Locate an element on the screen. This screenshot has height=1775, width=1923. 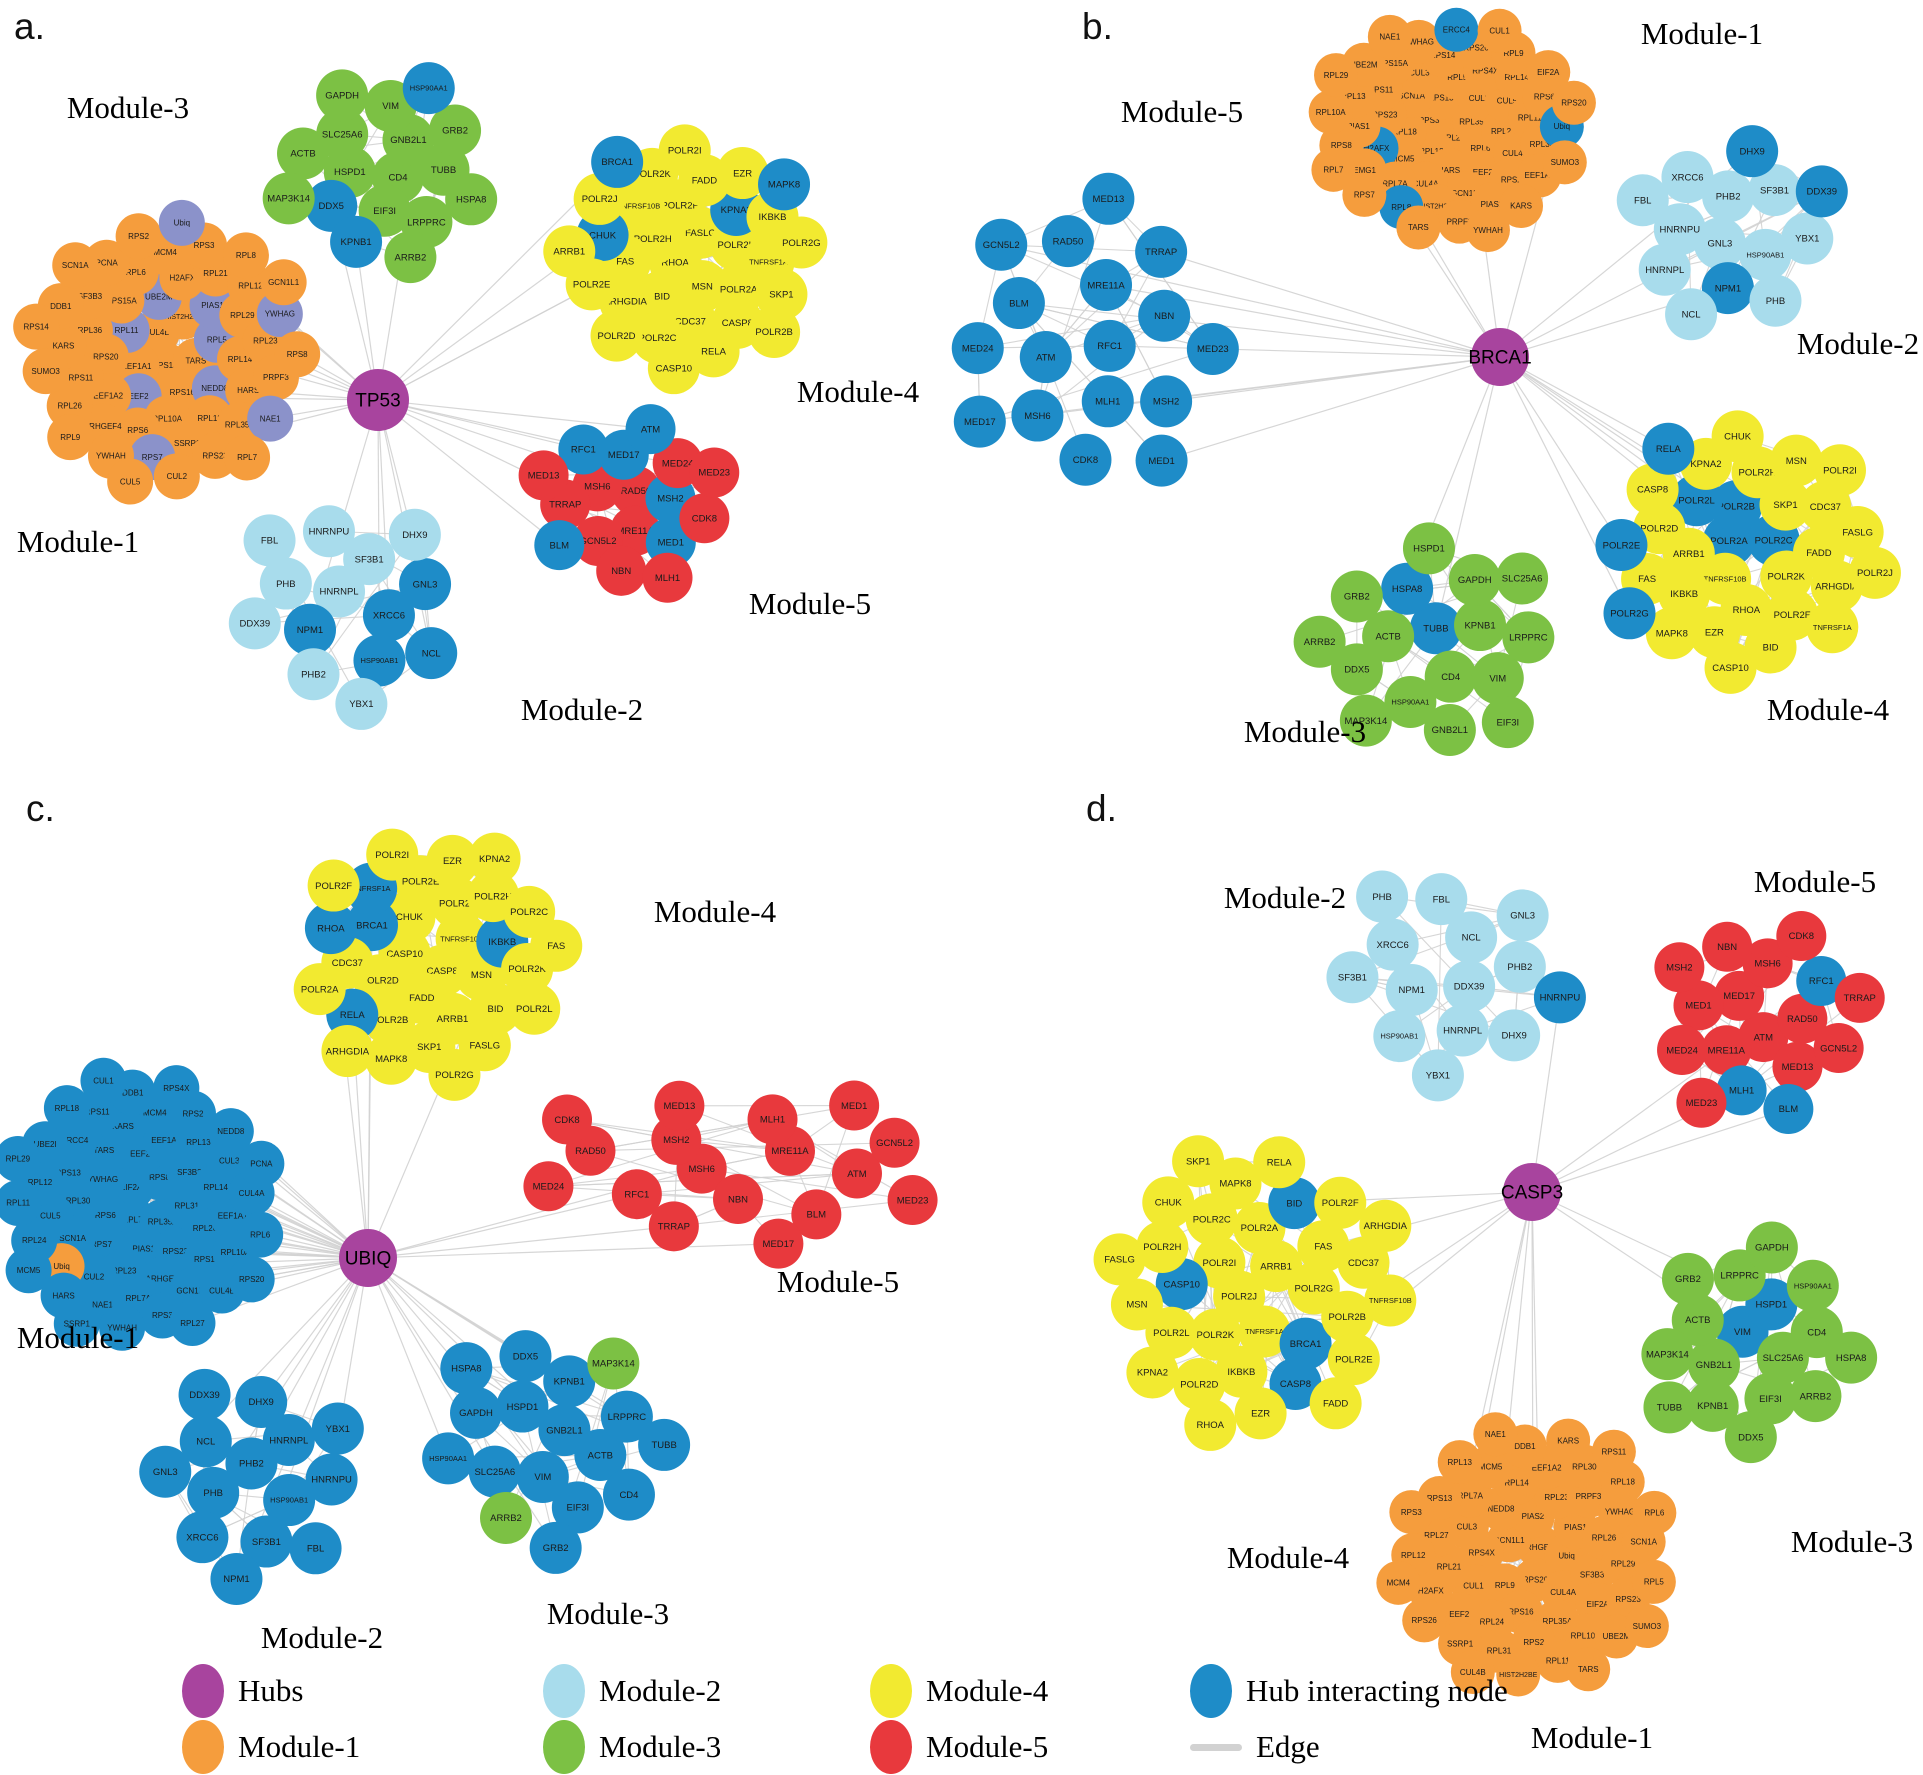
node-RPS26: RPS26 is located at coordinates (1424, 1620).